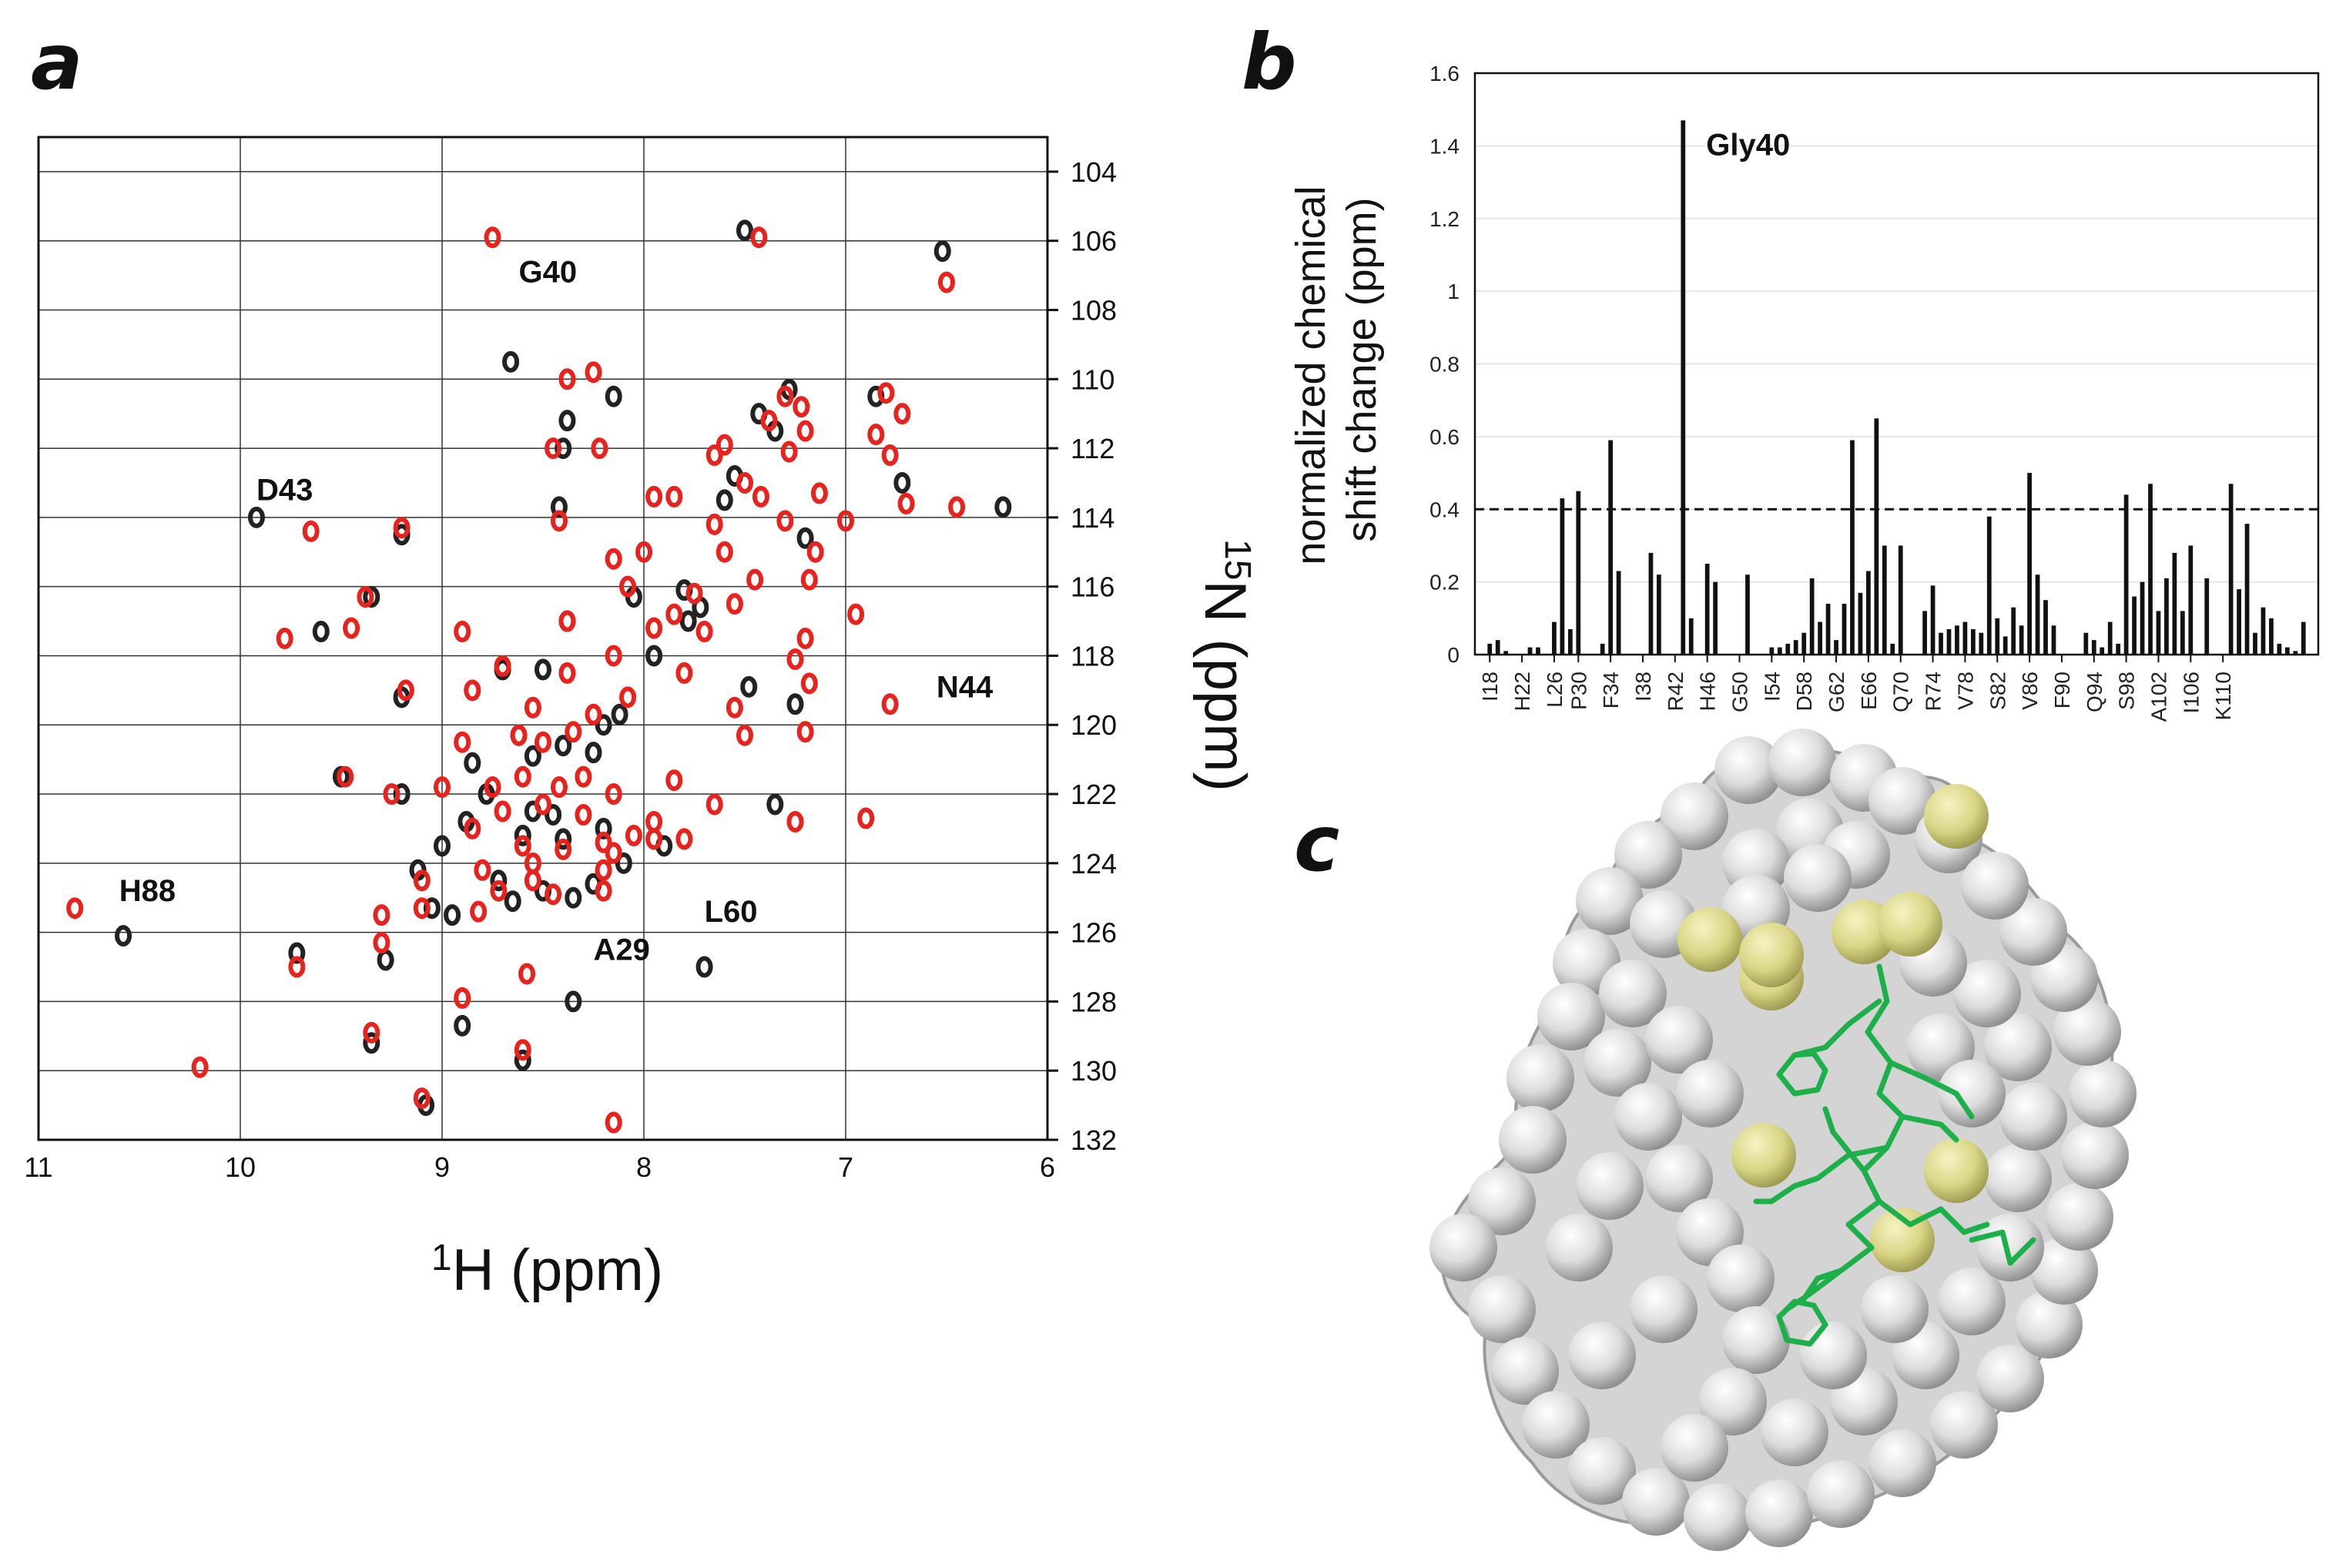  What do you see at coordinates (1316, 844) in the screenshot?
I see `panel-c-letter: c` at bounding box center [1316, 844].